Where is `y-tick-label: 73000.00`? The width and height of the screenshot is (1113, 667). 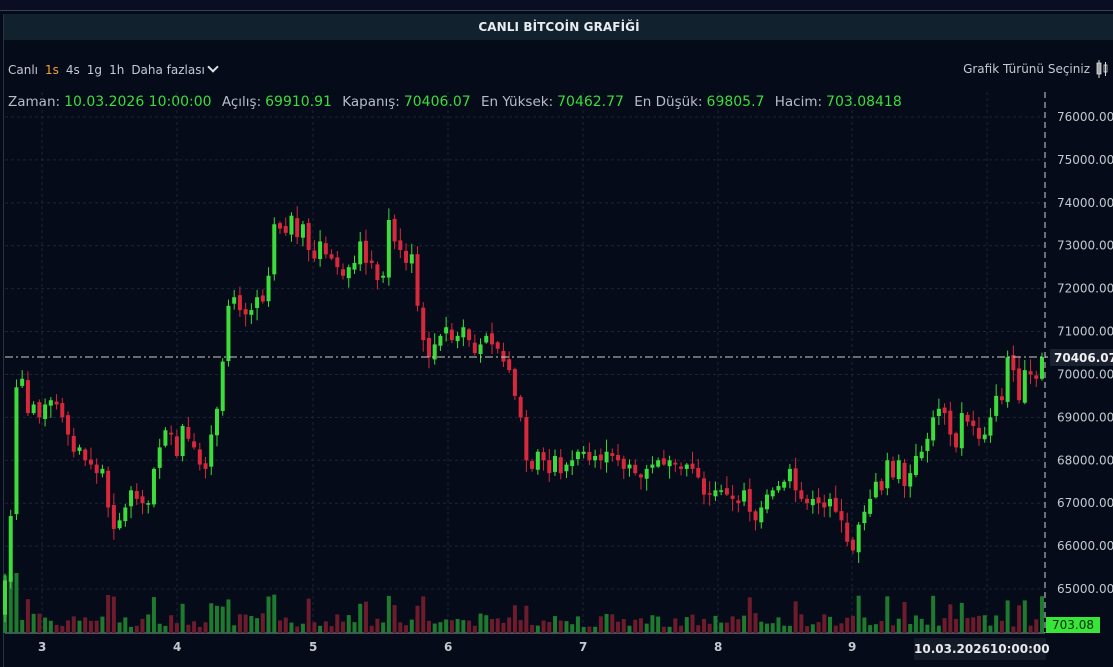
y-tick-label: 73000.00 is located at coordinates (1085, 246).